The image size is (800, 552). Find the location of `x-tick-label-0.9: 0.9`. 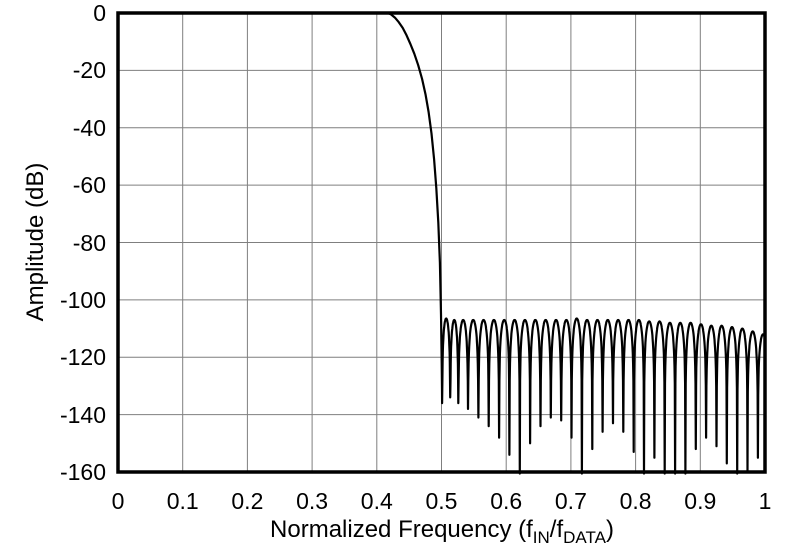

x-tick-label-0.9: 0.9 is located at coordinates (700, 501).